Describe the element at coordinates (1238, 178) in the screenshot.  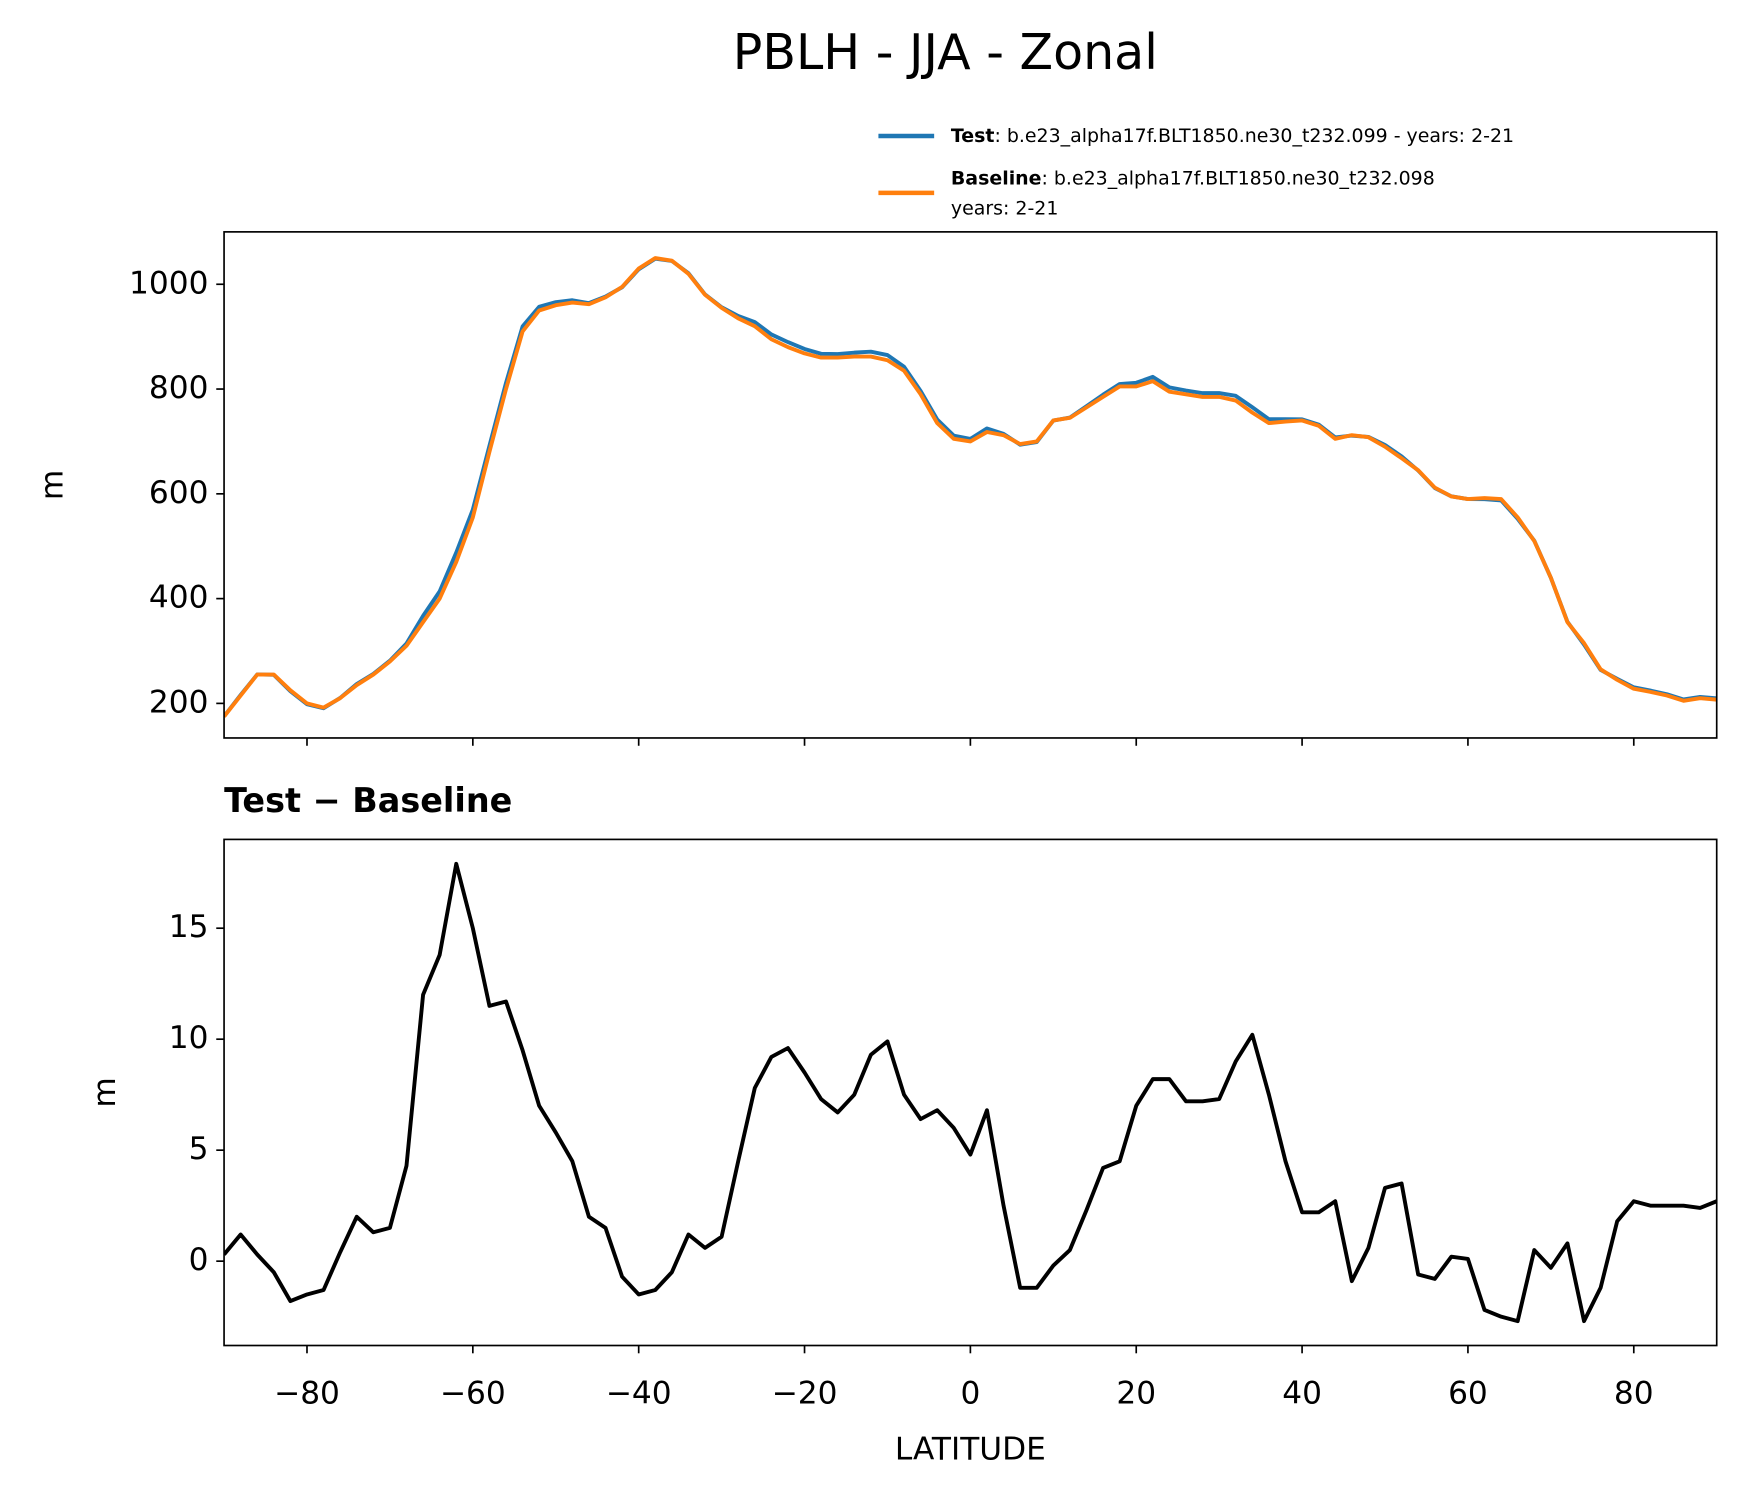
I see `legend-description: : b.e23_alpha17f.BLT1850.ne30_t232.098` at that location.